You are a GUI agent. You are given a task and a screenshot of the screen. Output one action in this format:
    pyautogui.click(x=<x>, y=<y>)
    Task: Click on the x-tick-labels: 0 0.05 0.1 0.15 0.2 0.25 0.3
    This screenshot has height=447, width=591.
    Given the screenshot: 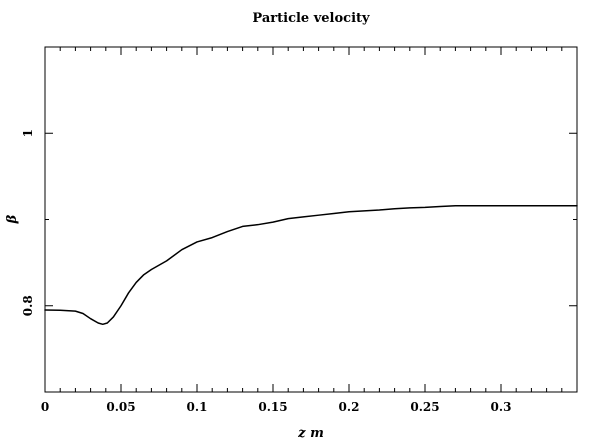 What is the action you would take?
    pyautogui.click(x=276, y=407)
    